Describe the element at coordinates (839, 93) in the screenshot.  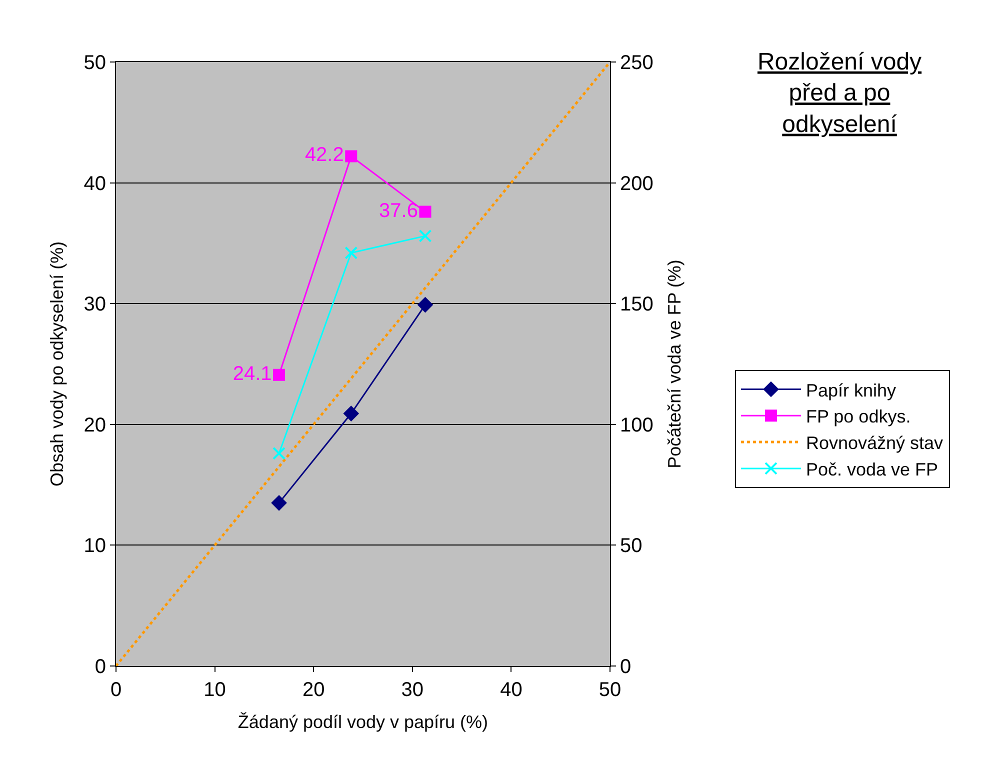
I see `text: Rozložení vody před a po odkyselení` at that location.